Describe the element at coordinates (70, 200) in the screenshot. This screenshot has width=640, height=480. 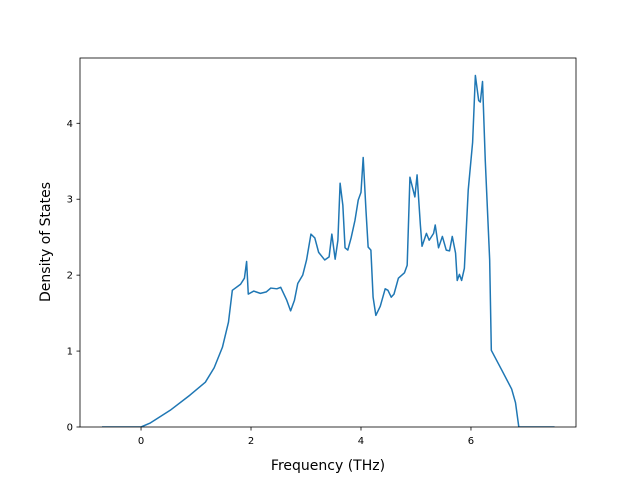
I see `y-tick-label: 3` at that location.